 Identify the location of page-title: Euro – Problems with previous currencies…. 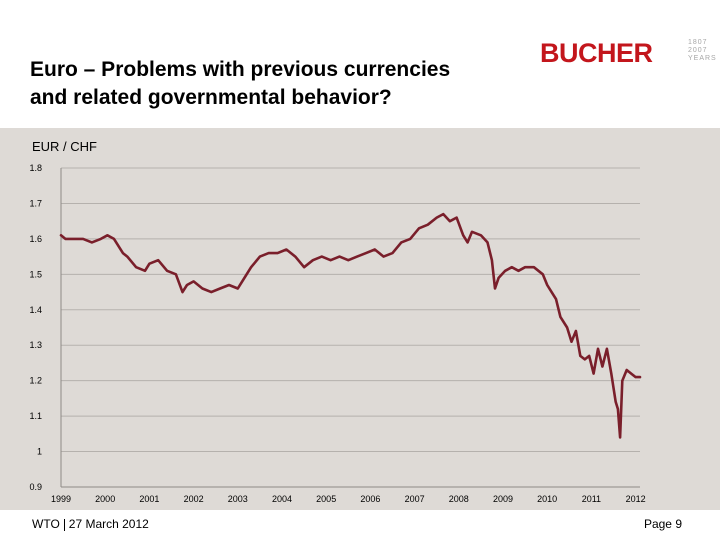
(280, 84).